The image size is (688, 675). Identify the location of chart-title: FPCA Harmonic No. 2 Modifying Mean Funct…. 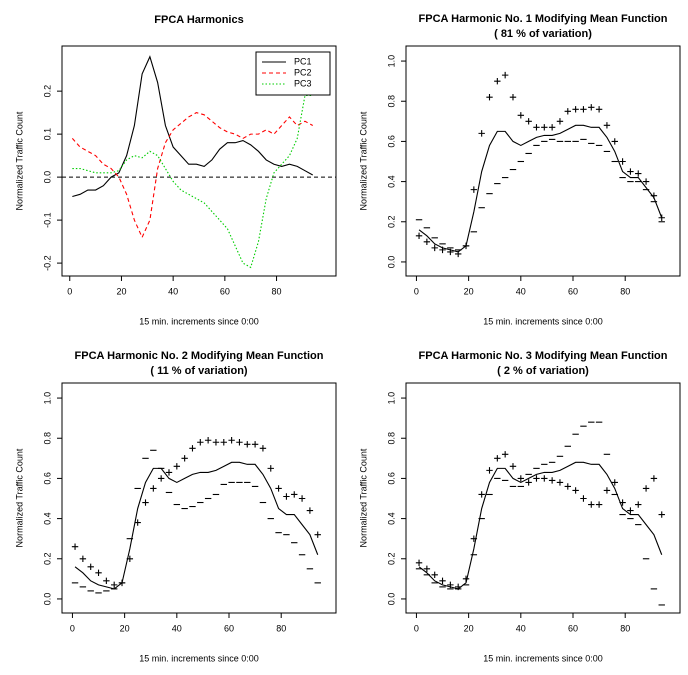
(199, 356).